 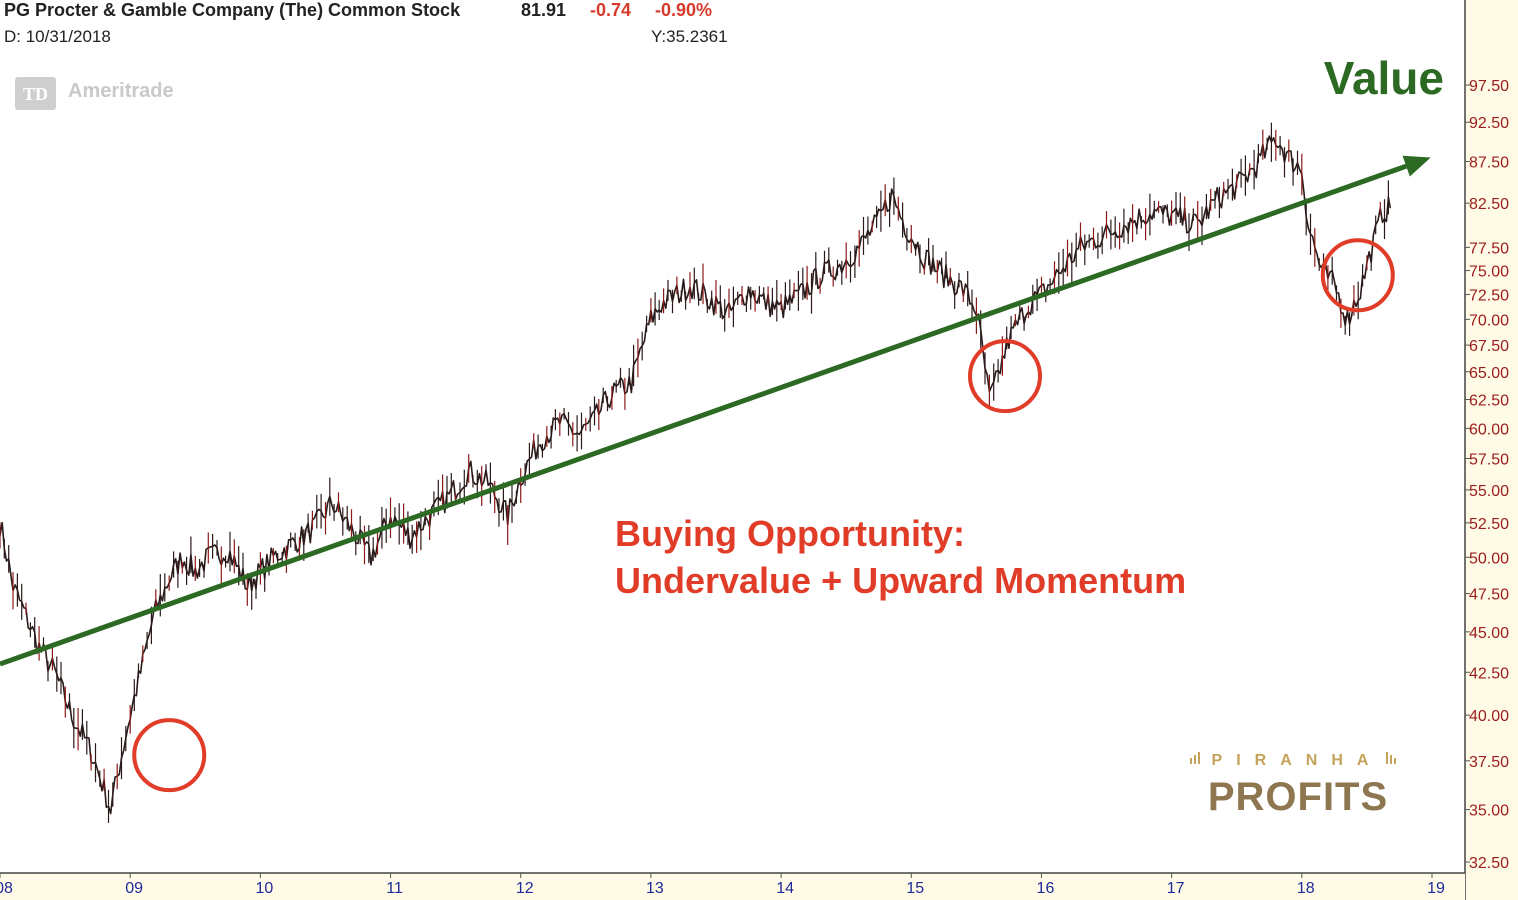 I want to click on logo-bars-left-icon, so click(x=1195, y=758).